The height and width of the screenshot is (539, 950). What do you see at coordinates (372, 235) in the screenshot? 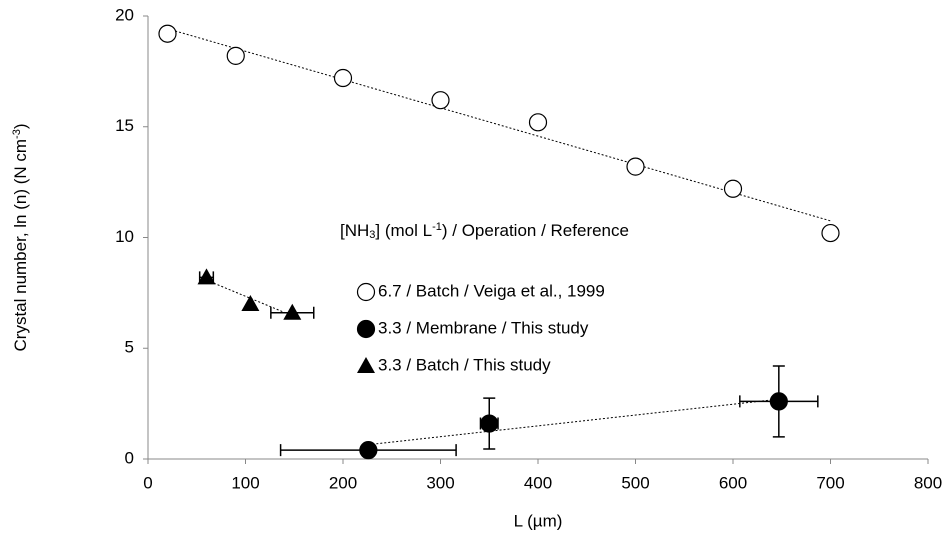
I see `legend-title-part: 3` at bounding box center [372, 235].